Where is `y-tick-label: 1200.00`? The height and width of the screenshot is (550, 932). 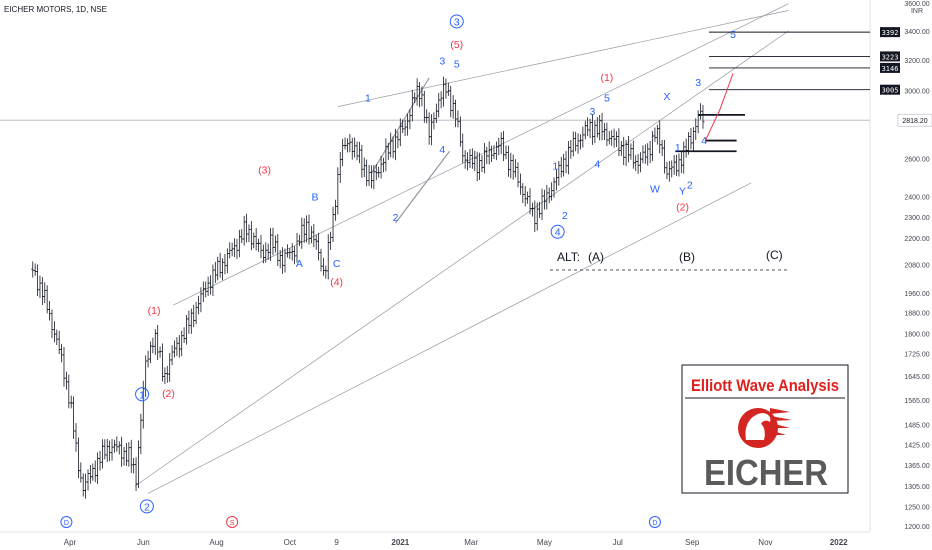 y-tick-label: 1200.00 is located at coordinates (916, 527).